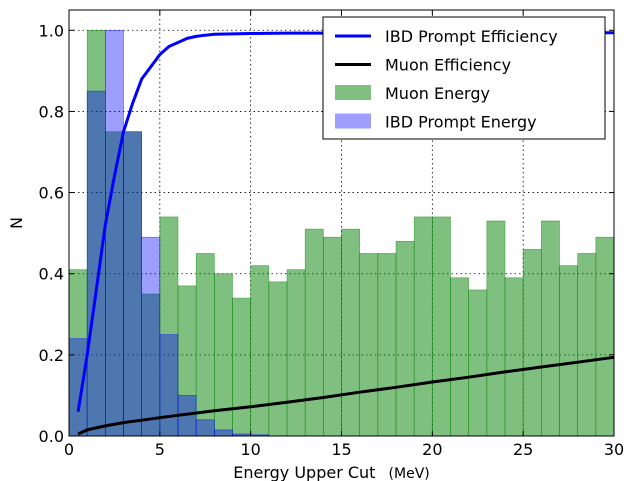 Image resolution: width=630 pixels, height=481 pixels. I want to click on x-tick-label: 15, so click(341, 449).